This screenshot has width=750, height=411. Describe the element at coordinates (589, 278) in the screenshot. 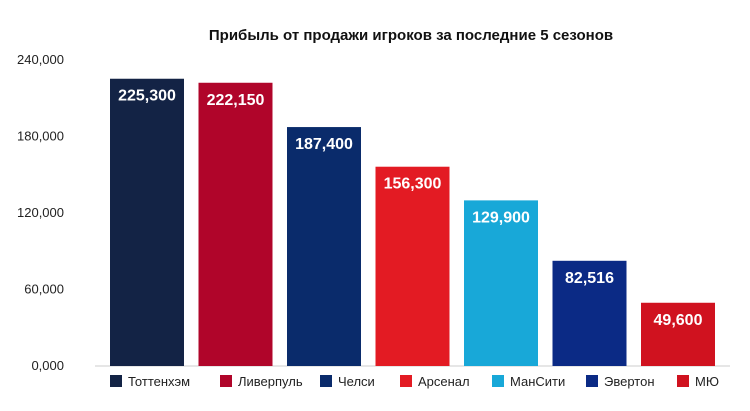

I see `data-label: 82,516` at that location.